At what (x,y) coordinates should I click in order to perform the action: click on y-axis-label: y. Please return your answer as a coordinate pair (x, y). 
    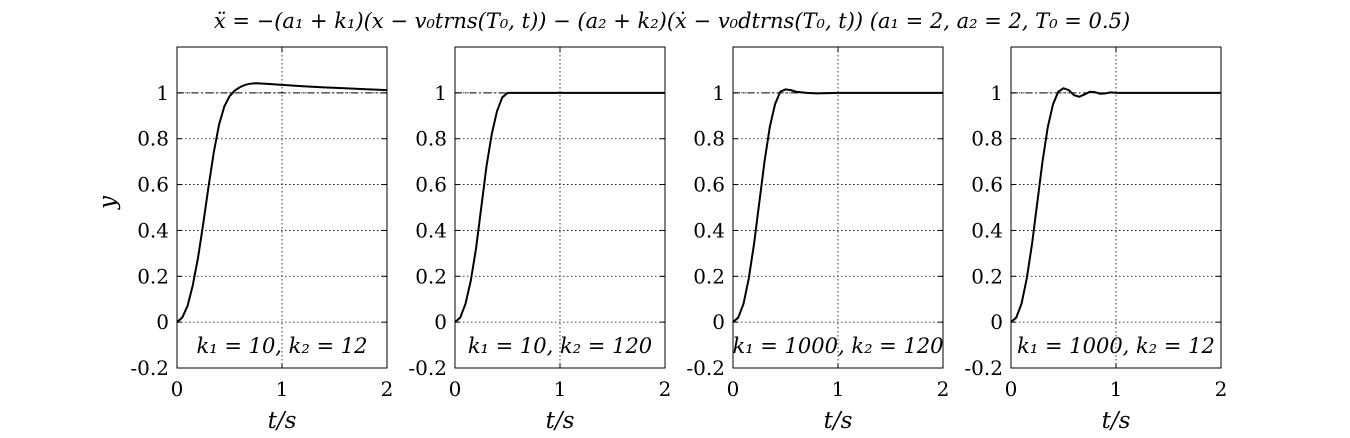
    Looking at the image, I should click on (108, 202).